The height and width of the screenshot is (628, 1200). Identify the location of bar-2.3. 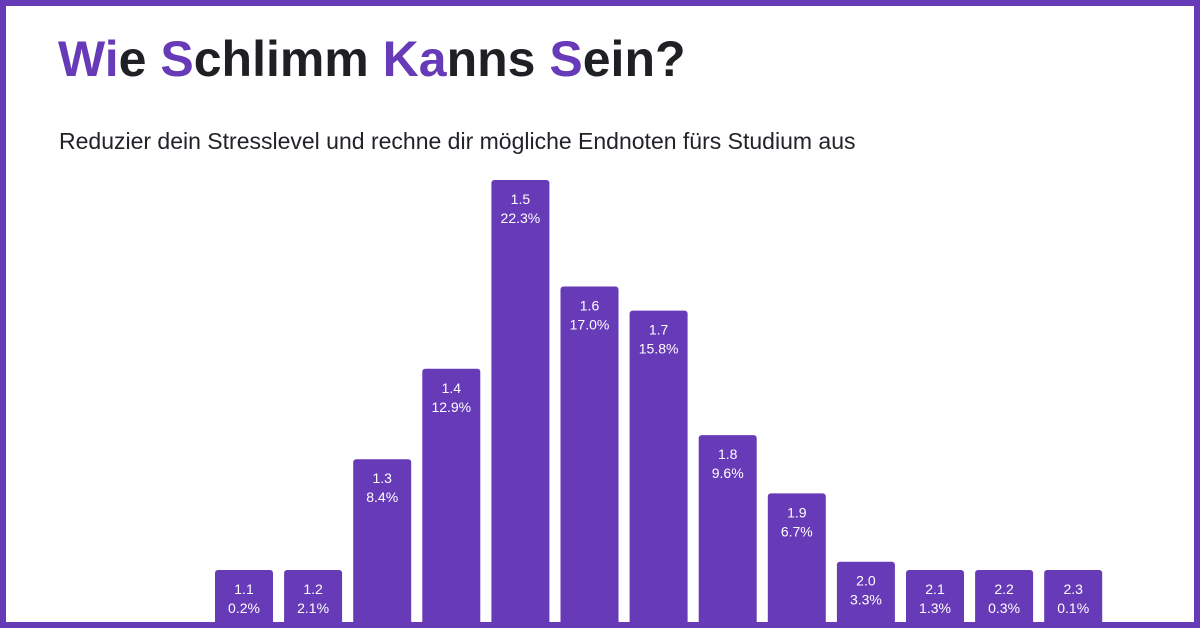
(1073, 599).